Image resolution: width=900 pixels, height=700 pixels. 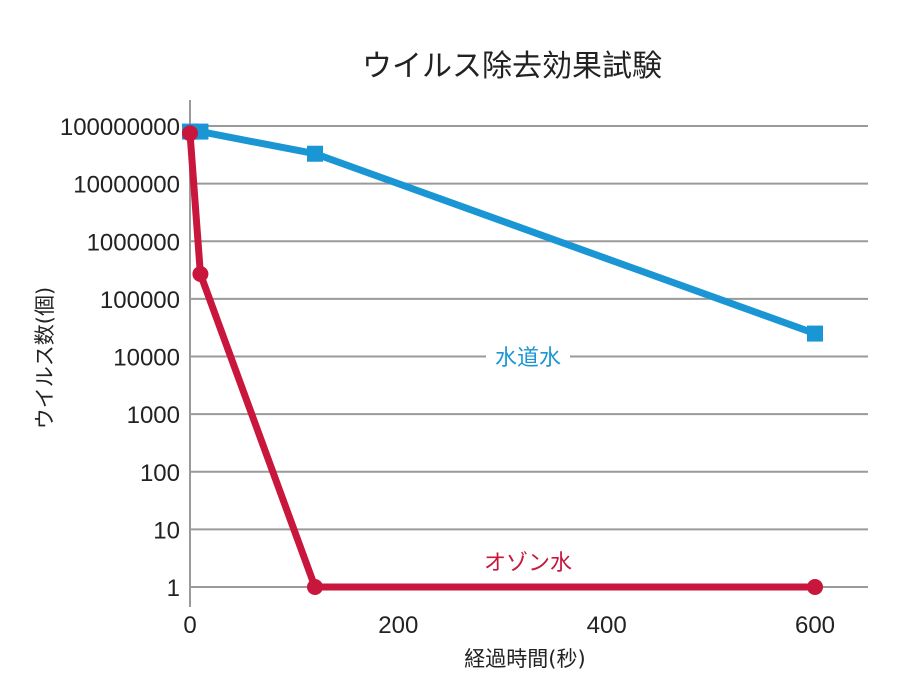 I want to click on y-tick-label: 1000000, so click(x=133, y=242).